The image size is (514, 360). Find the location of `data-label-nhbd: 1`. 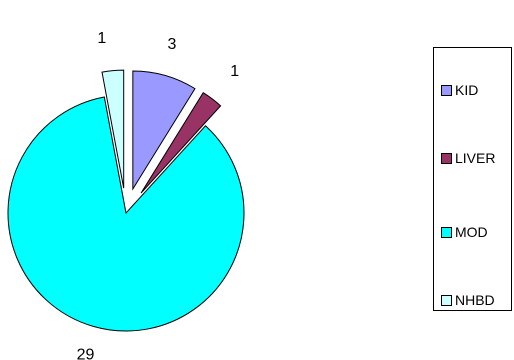

data-label-nhbd: 1 is located at coordinates (101, 38).